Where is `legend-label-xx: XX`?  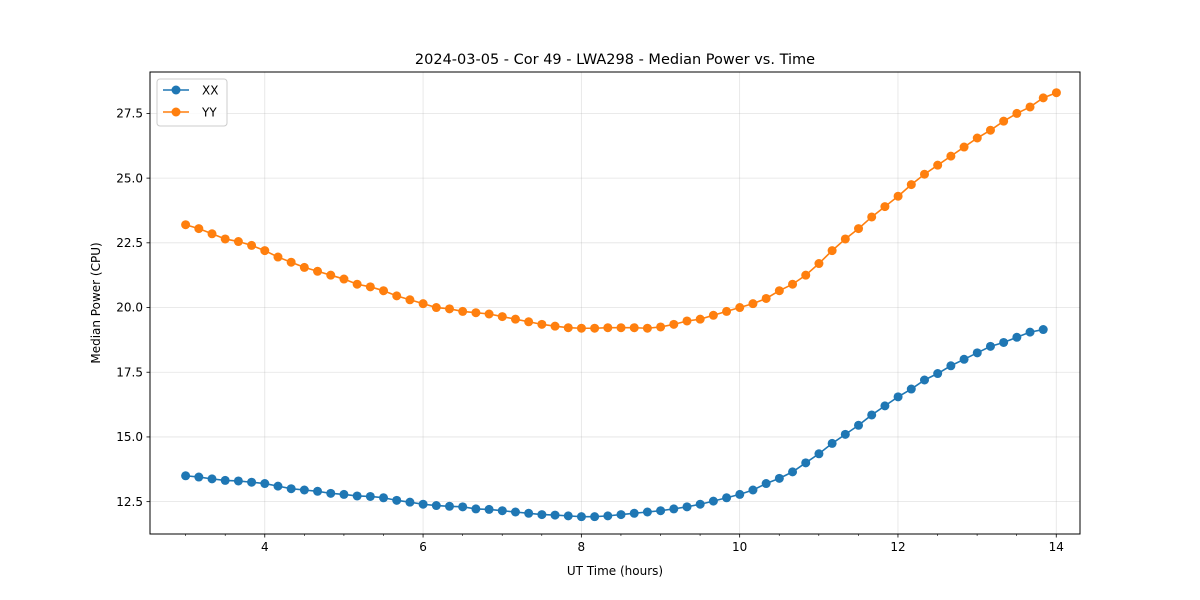 legend-label-xx: XX is located at coordinates (210, 91).